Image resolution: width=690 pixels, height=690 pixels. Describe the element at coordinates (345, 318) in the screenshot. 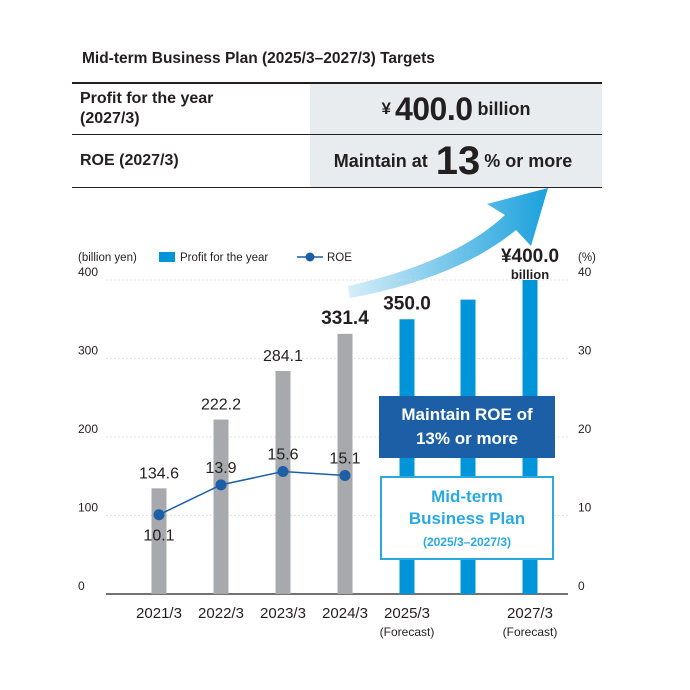

I see `profit-data-label: 331.4` at that location.